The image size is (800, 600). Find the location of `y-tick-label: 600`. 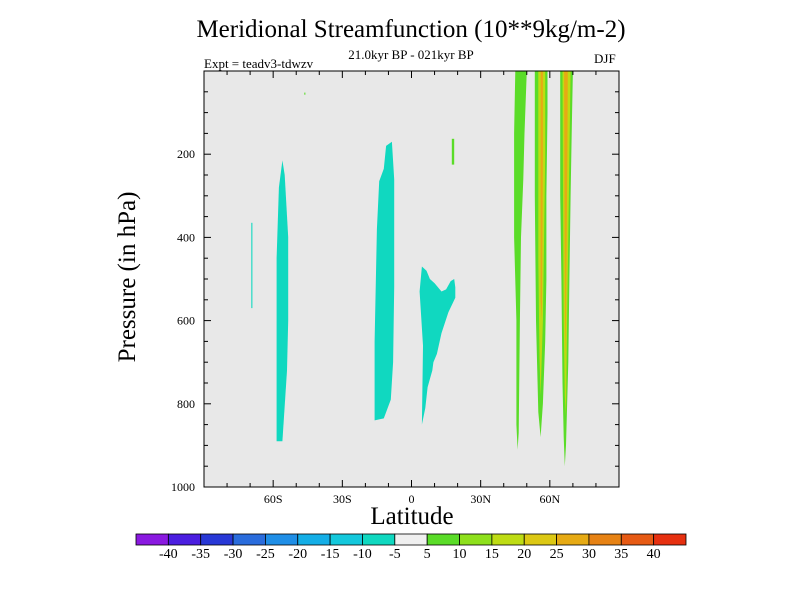

y-tick-label: 600 is located at coordinates (186, 321).